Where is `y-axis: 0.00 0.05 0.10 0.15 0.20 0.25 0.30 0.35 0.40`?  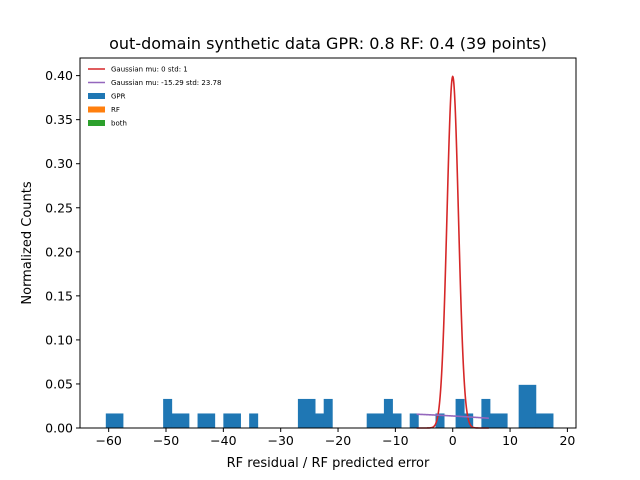 y-axis: 0.00 0.05 0.10 0.15 0.20 0.25 0.30 0.35 0.40 is located at coordinates (62, 252).